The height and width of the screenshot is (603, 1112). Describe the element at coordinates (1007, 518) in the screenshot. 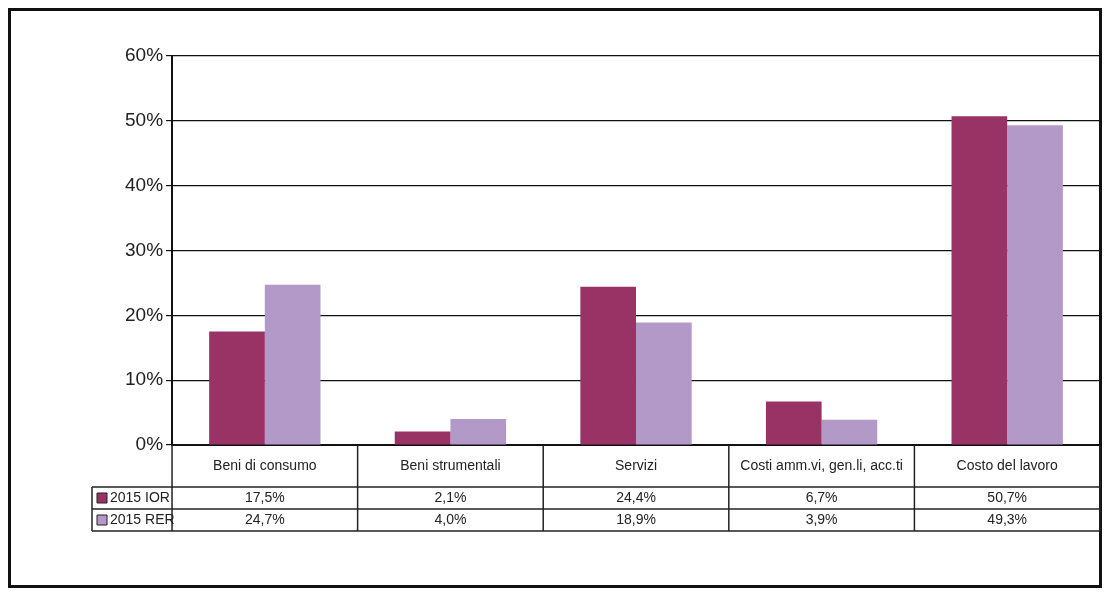

I see `data-label: 49,3%` at that location.